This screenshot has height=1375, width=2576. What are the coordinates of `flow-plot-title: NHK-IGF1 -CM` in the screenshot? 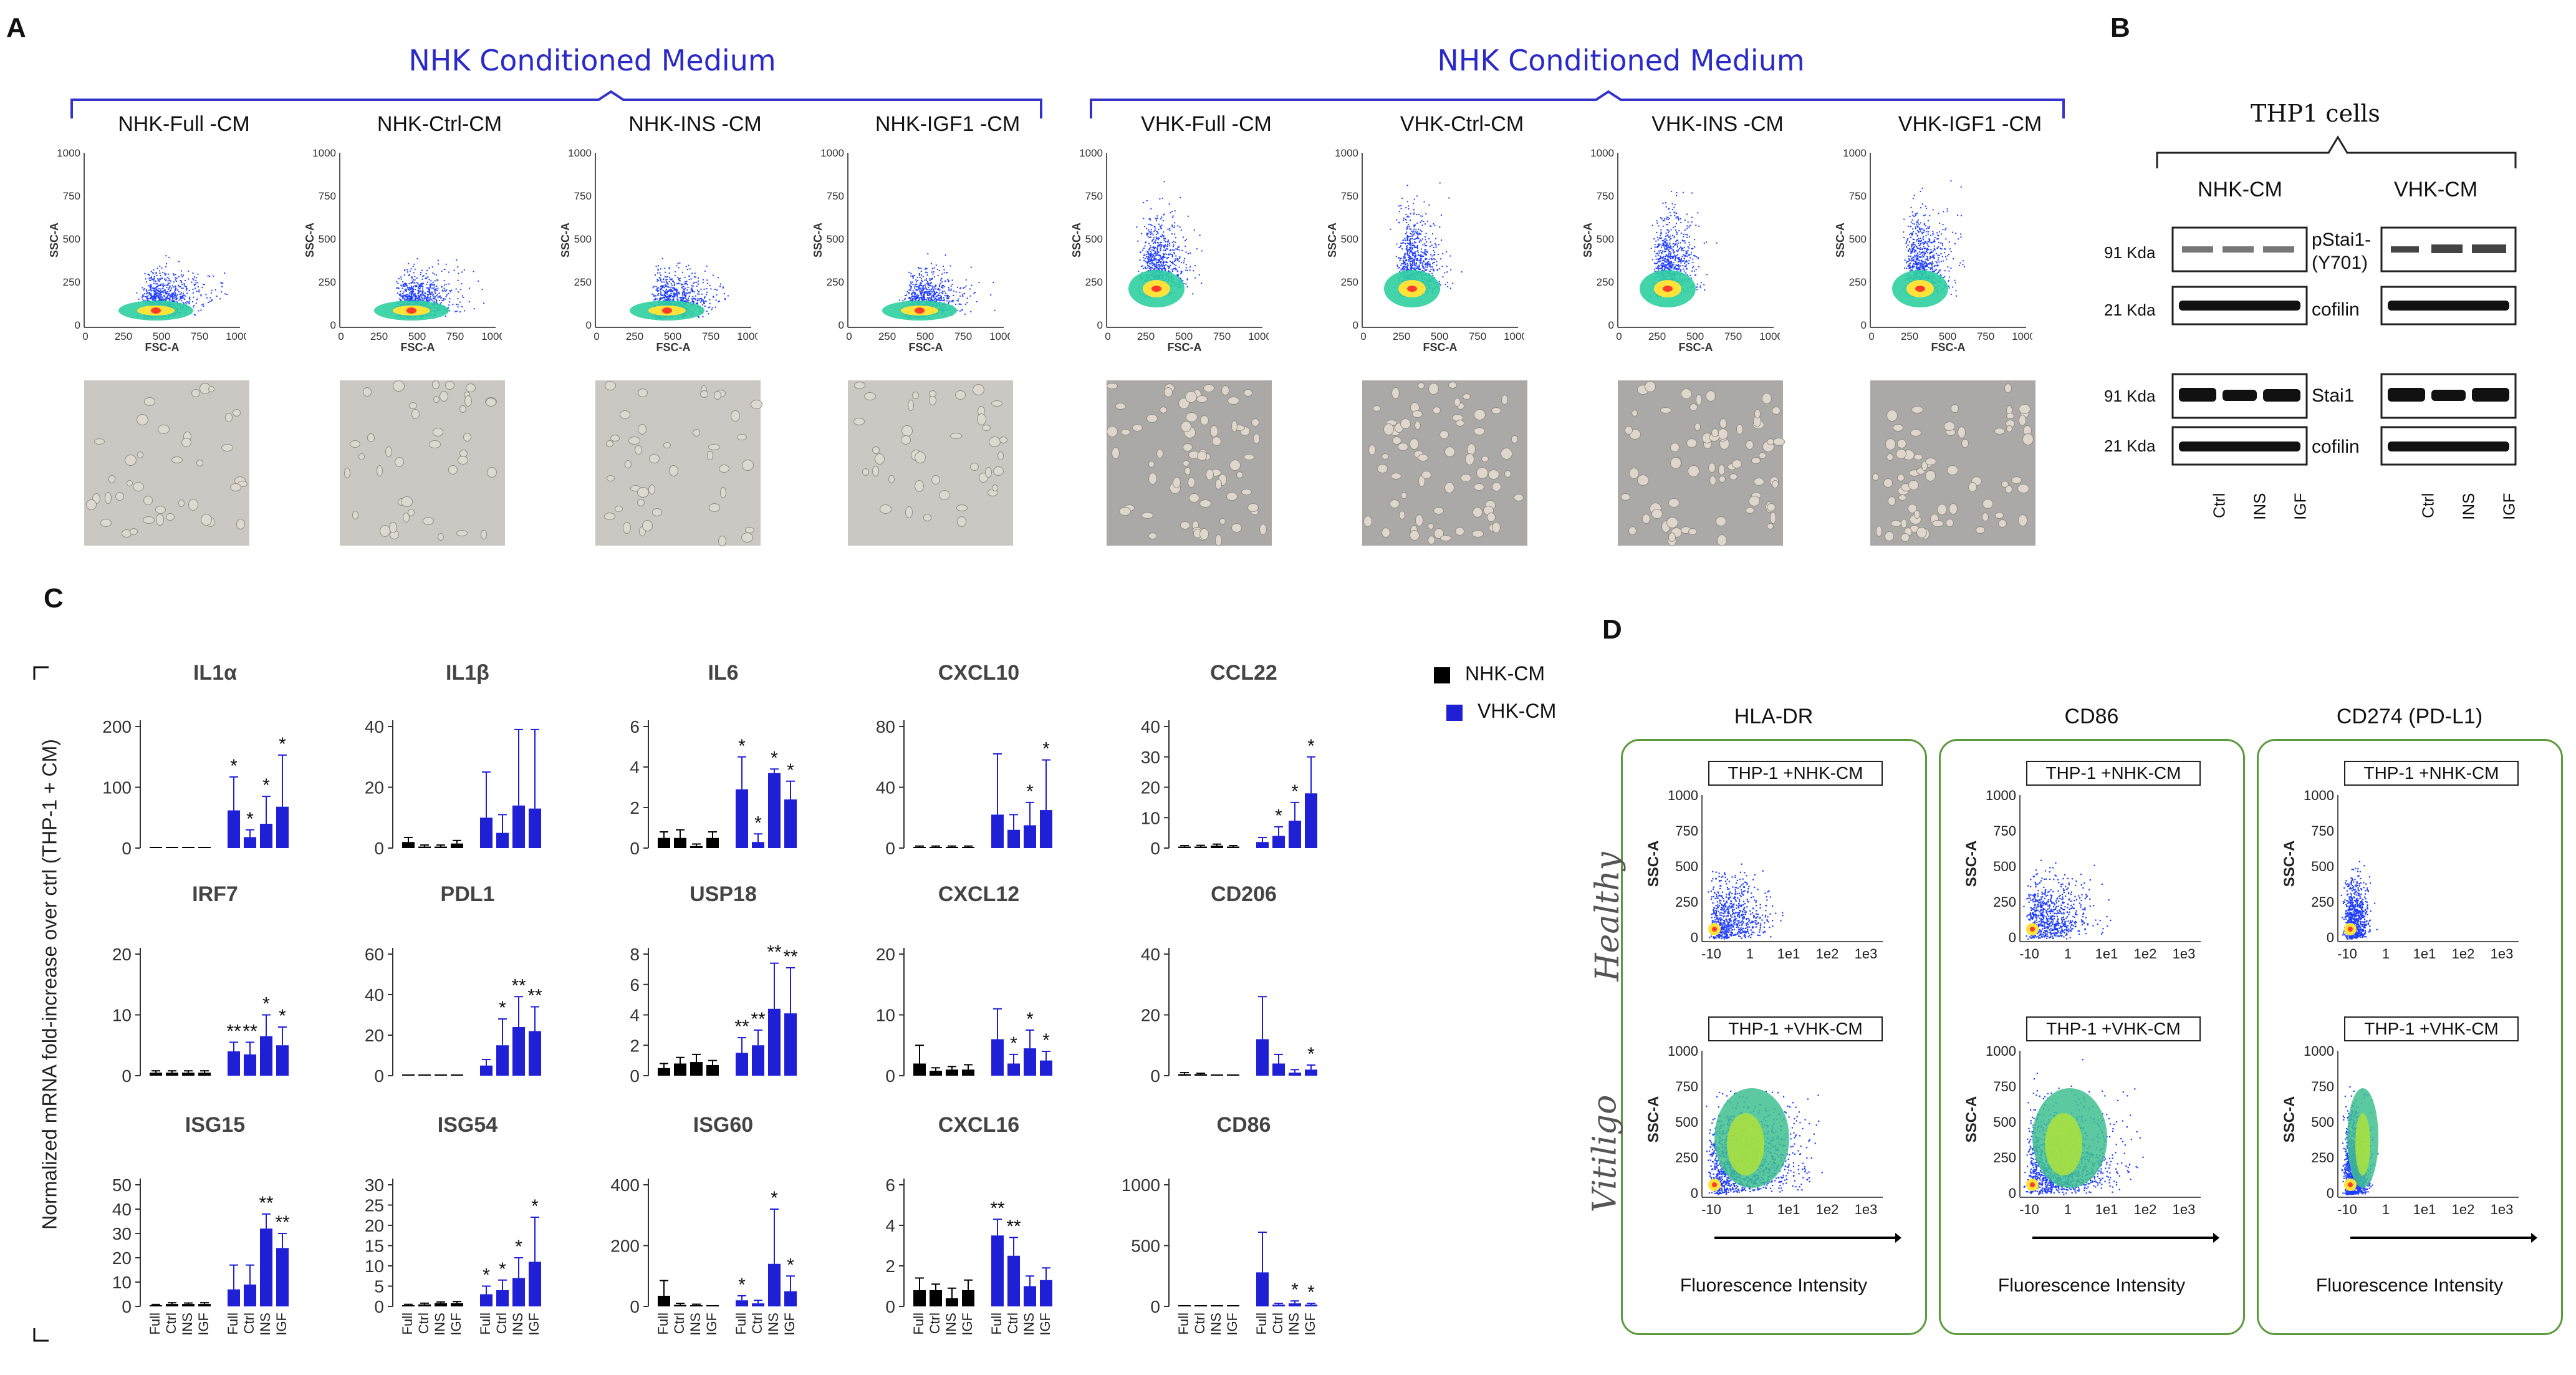 It's located at (947, 124).